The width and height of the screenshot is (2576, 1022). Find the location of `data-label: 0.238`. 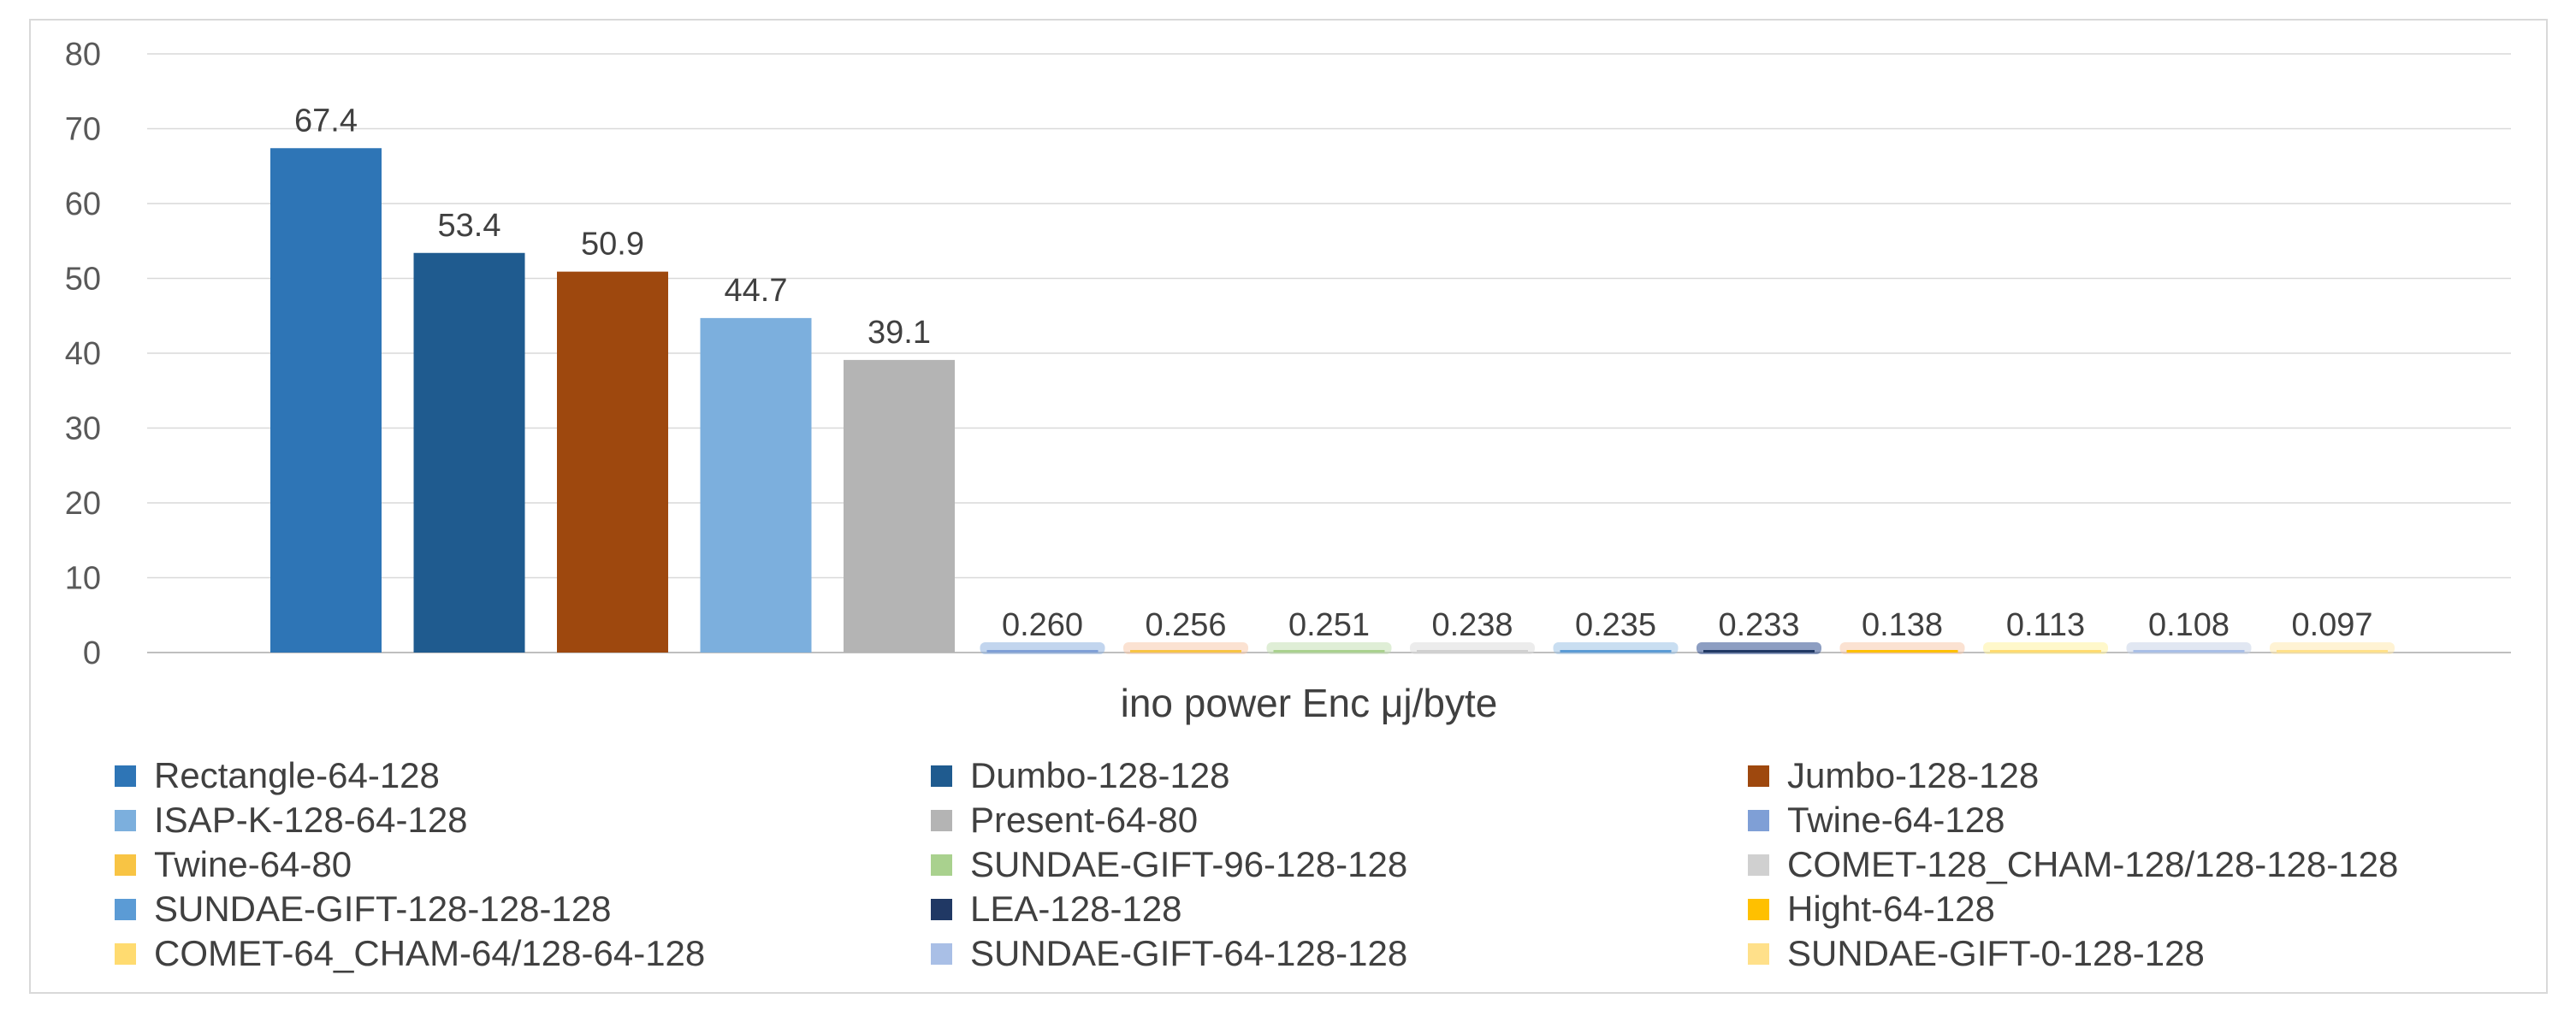

data-label: 0.238 is located at coordinates (1472, 625).